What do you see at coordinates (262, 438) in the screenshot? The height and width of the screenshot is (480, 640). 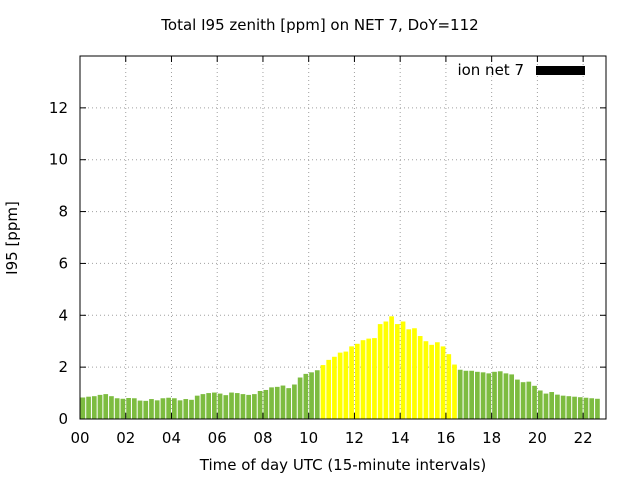 I see `x-tick-label: 08` at bounding box center [262, 438].